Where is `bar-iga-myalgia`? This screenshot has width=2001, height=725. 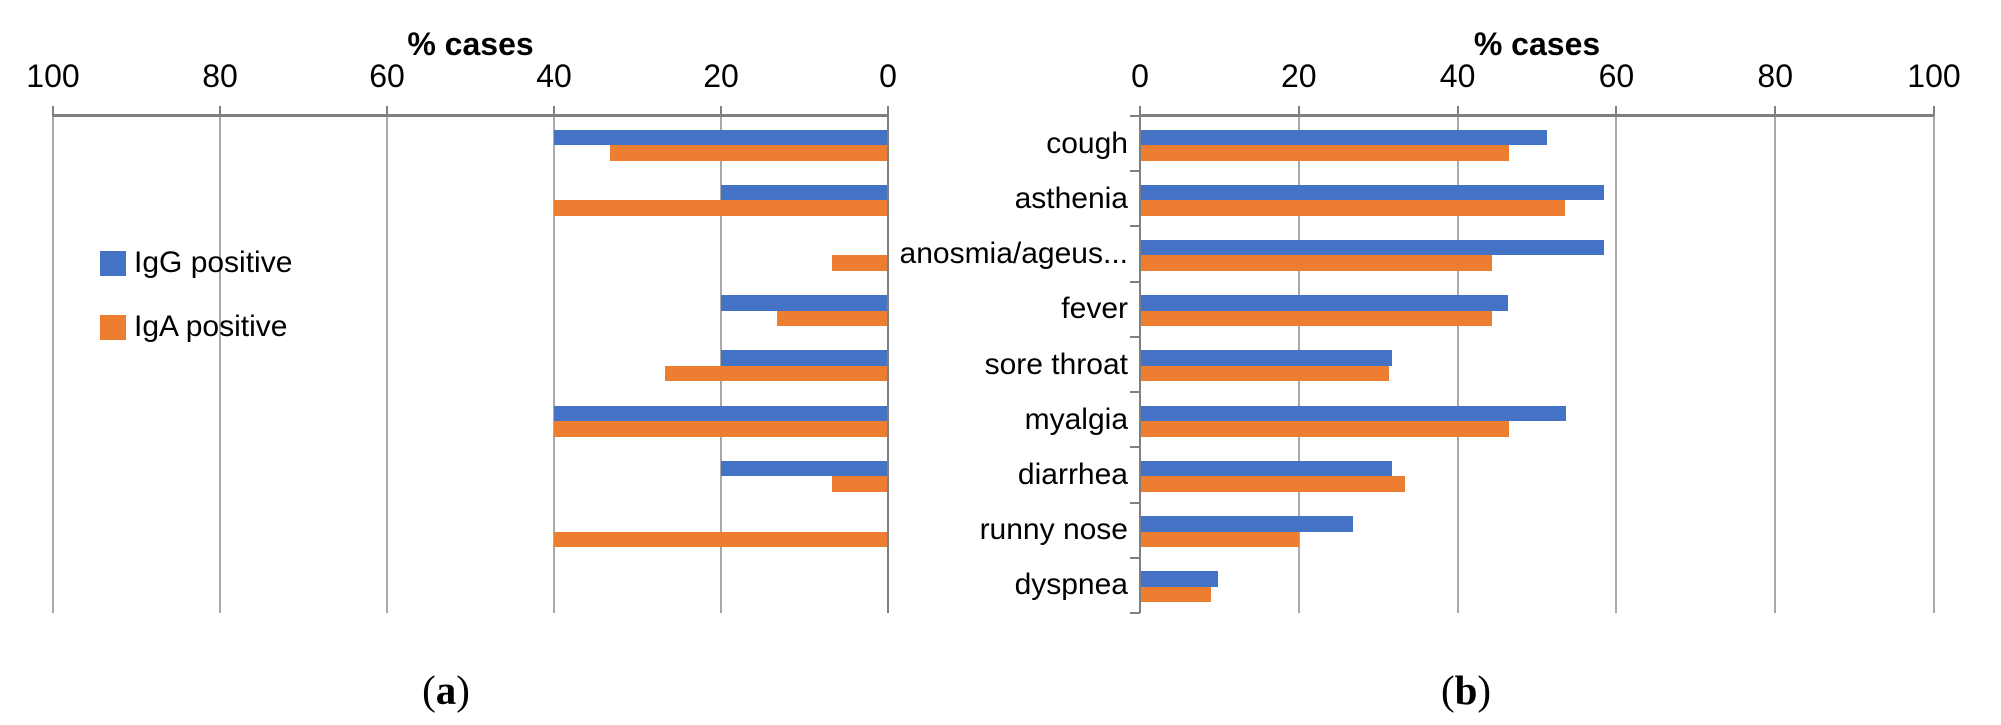 bar-iga-myalgia is located at coordinates (721, 429).